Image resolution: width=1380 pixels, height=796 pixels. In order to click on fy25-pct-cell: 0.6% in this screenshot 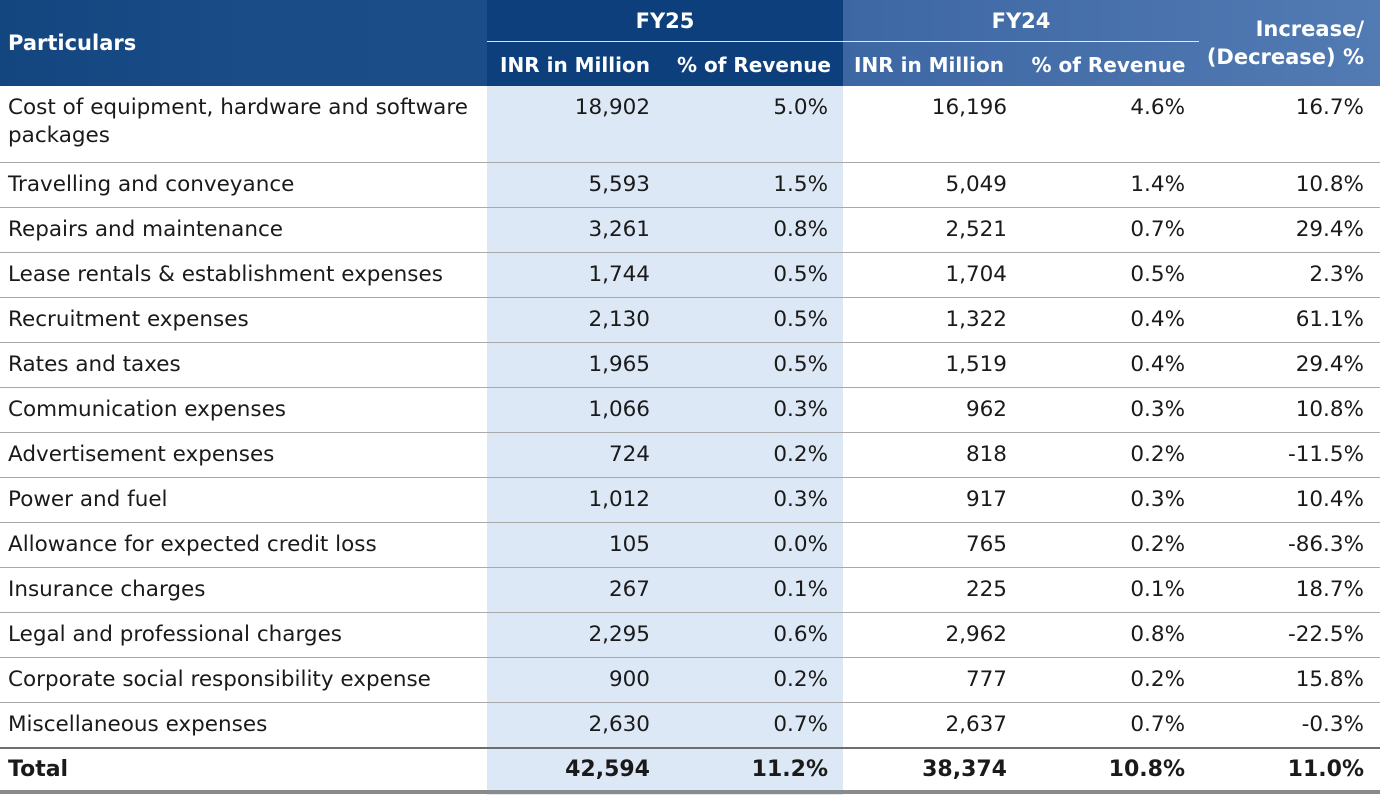, I will do `click(800, 634)`.